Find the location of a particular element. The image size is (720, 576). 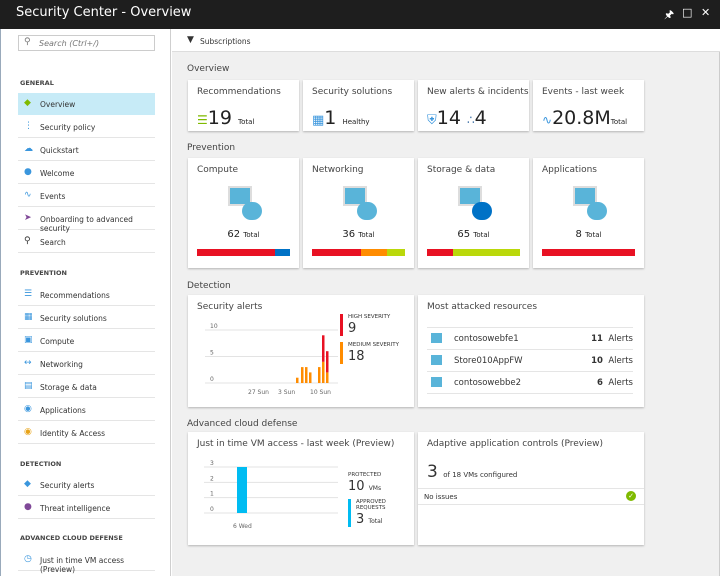

pin-icon: 🖈 is located at coordinates (669, 14).